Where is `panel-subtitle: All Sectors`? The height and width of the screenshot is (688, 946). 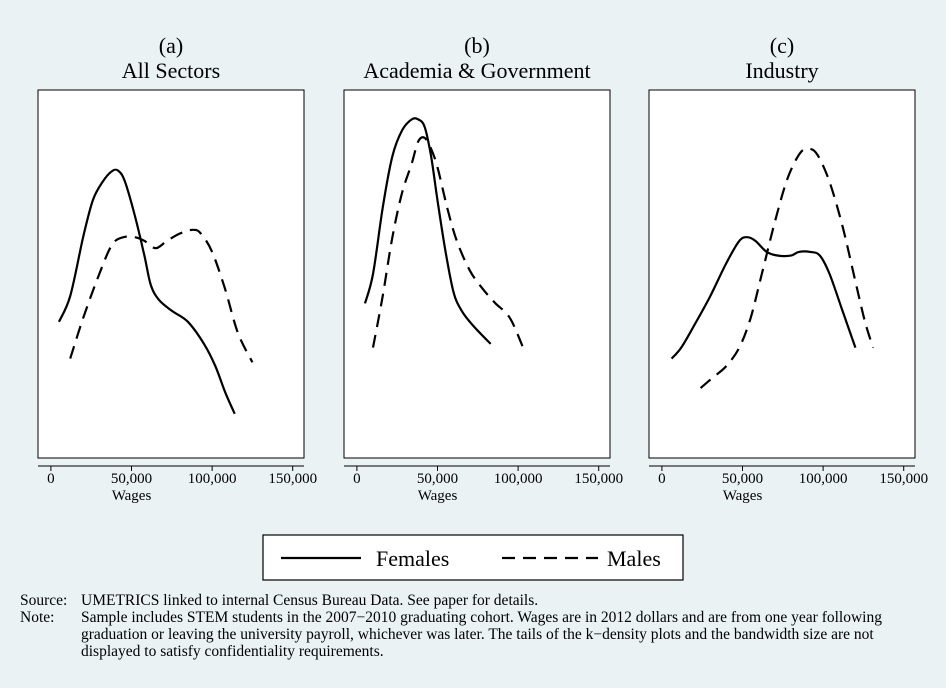 panel-subtitle: All Sectors is located at coordinates (171, 70).